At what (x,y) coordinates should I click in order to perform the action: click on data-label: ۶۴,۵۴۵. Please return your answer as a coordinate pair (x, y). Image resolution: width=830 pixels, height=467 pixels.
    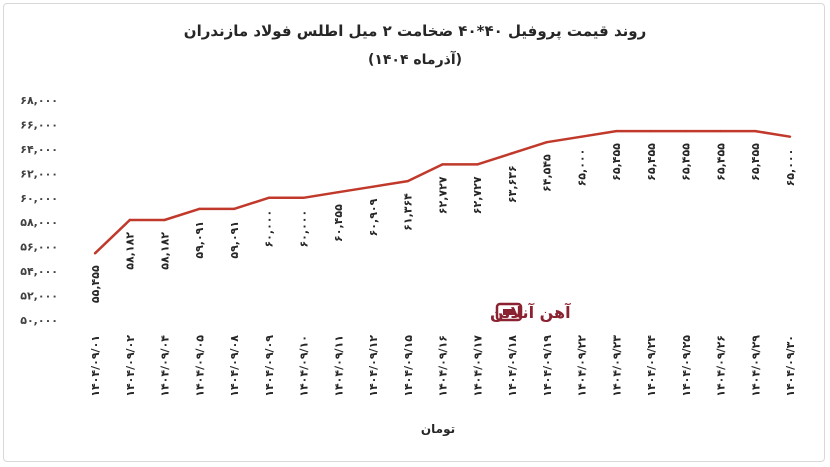
    Looking at the image, I should click on (547, 173).